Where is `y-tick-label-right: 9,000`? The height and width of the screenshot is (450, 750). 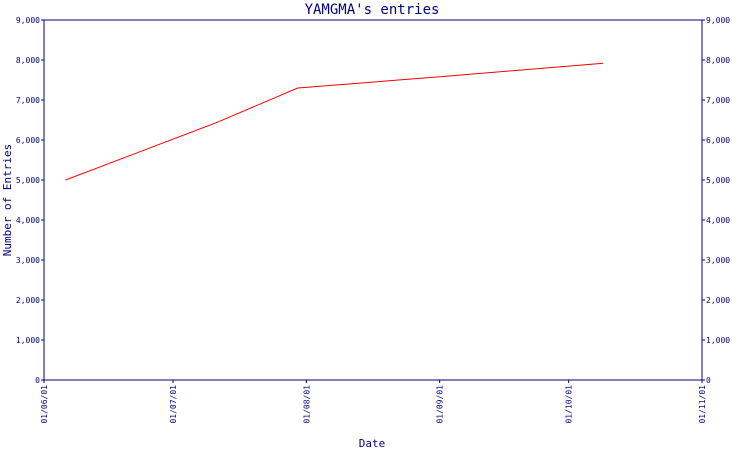
y-tick-label-right: 9,000 is located at coordinates (718, 20).